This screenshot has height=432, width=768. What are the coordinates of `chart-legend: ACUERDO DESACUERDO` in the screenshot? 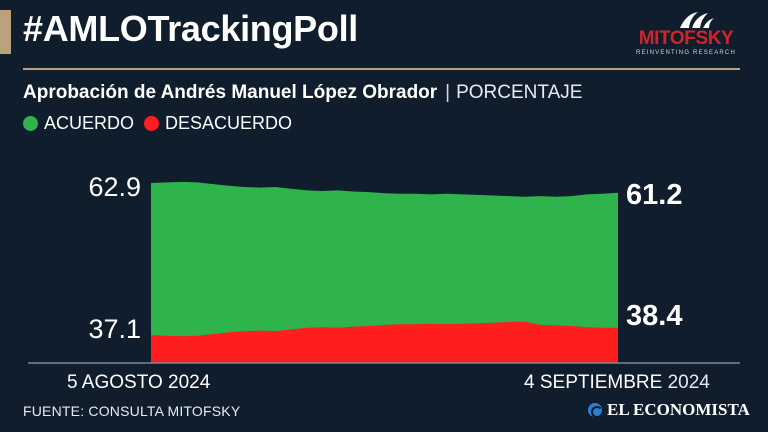 It's located at (162, 123).